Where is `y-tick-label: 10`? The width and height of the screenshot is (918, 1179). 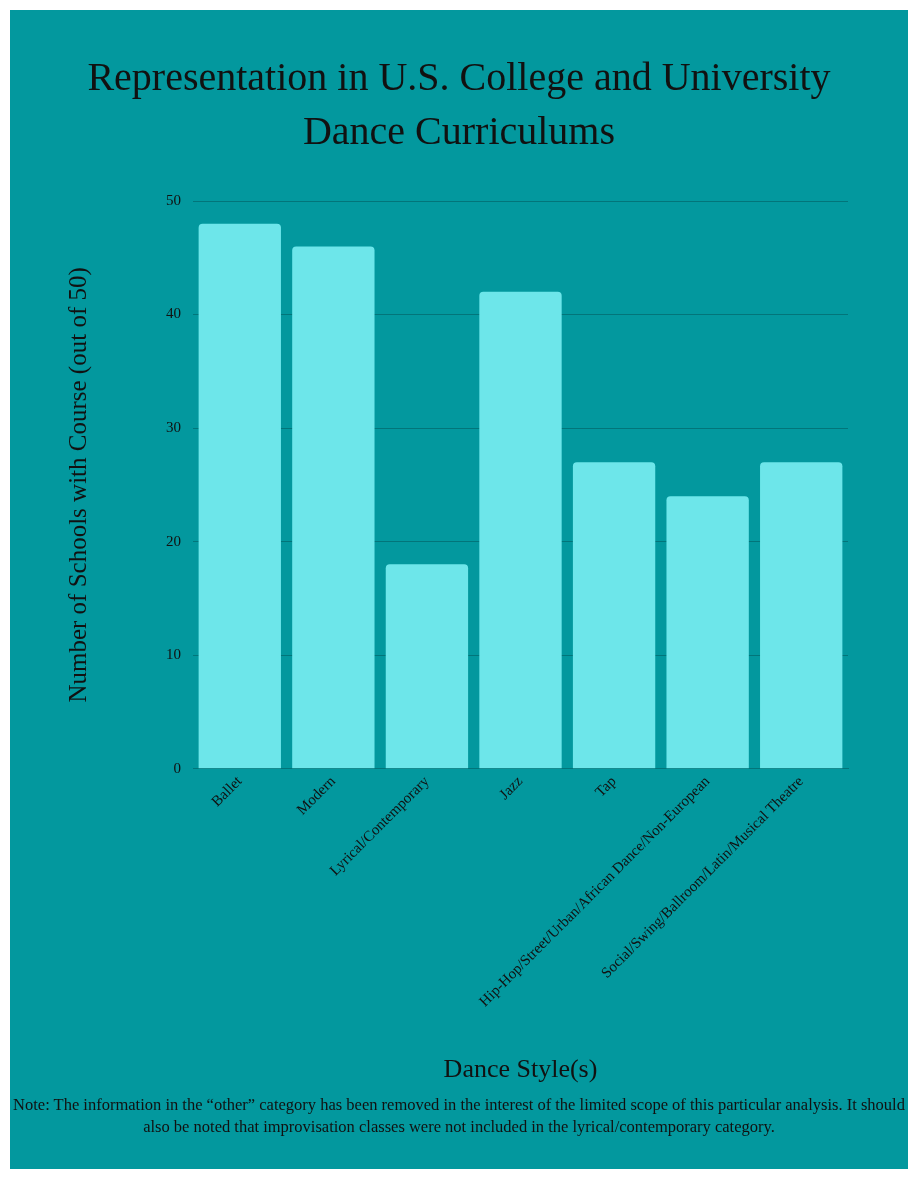 y-tick-label: 10 is located at coordinates (173, 654).